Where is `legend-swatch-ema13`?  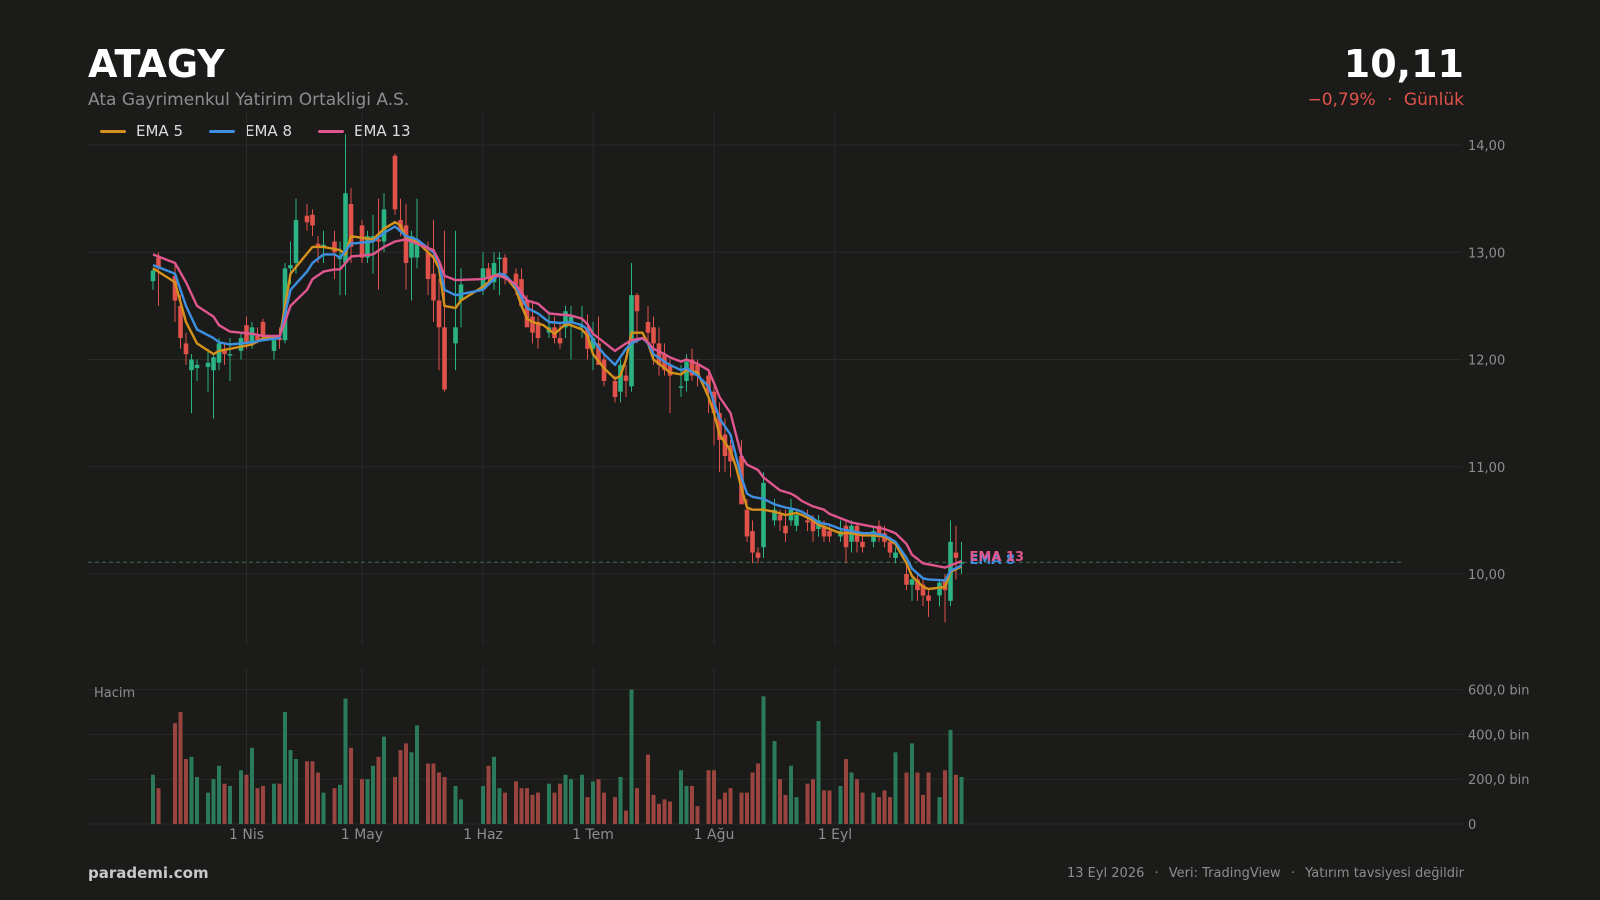 legend-swatch-ema13 is located at coordinates (331, 131).